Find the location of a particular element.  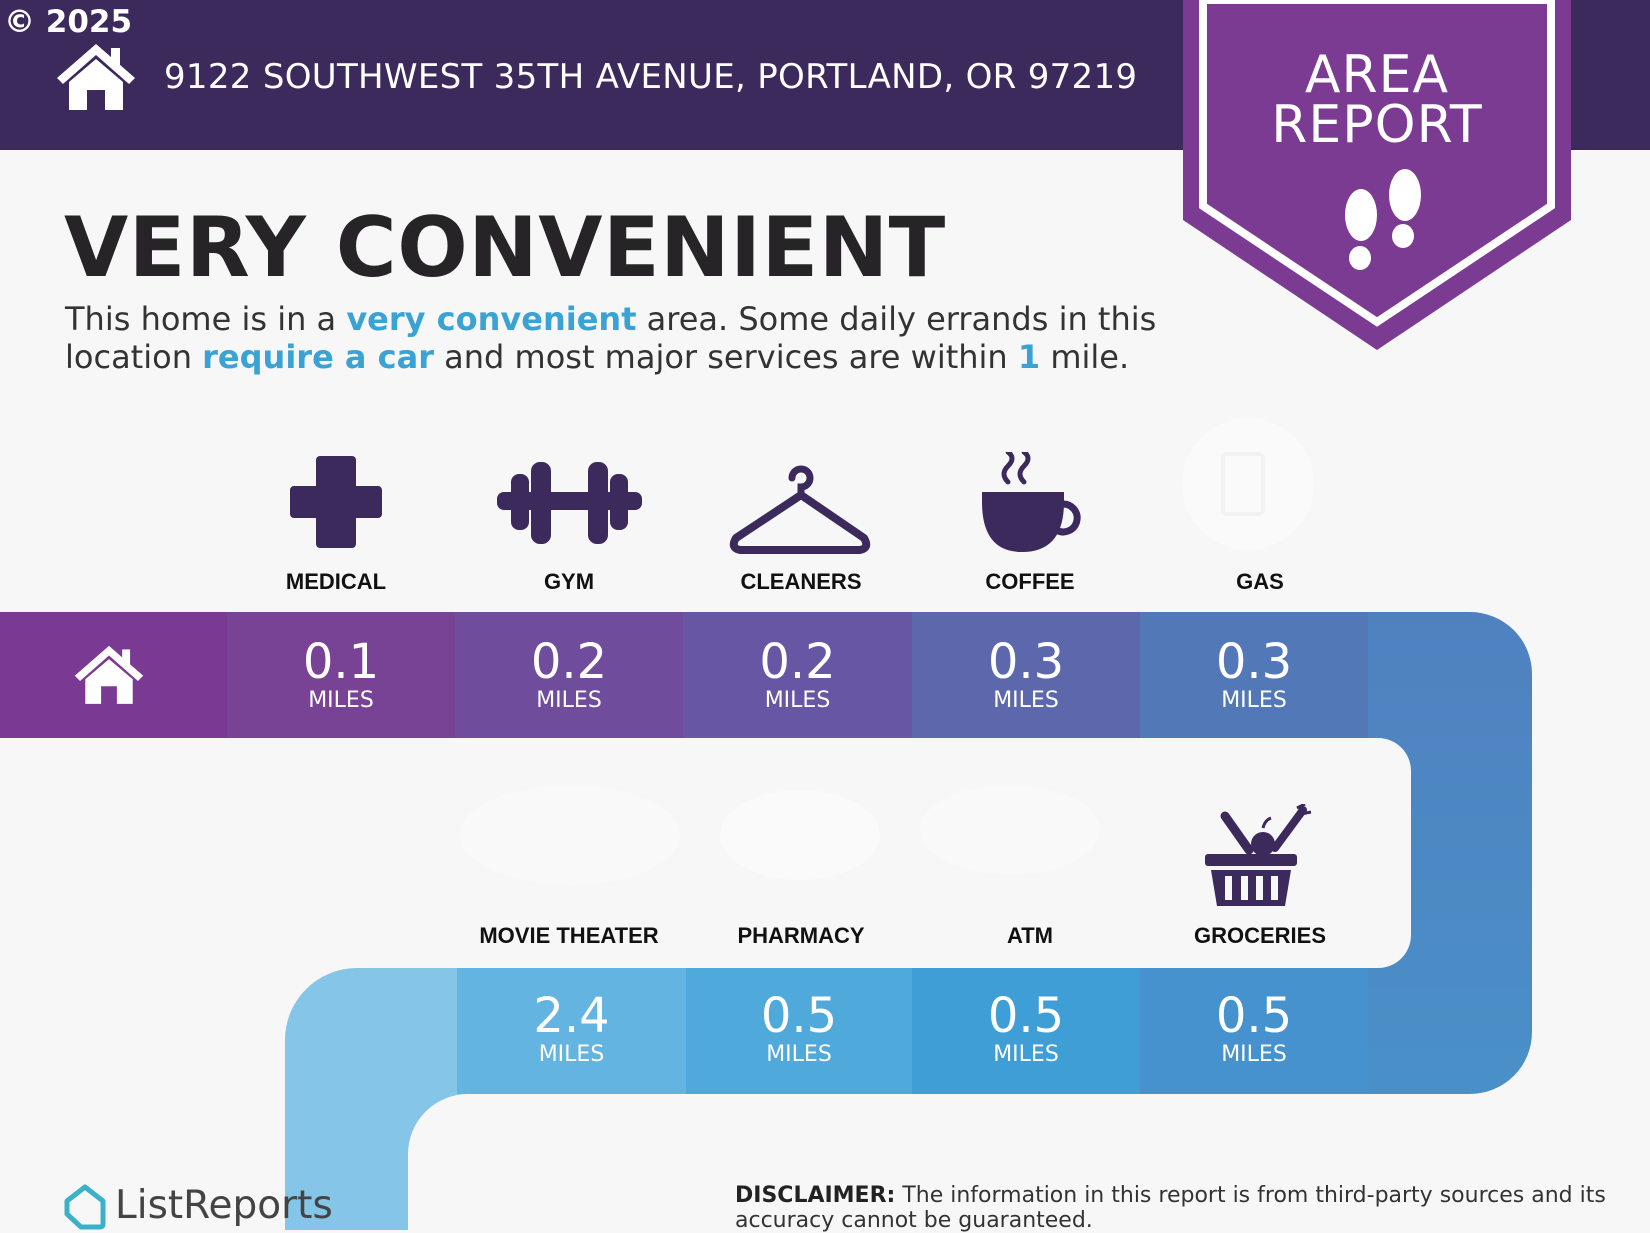

distance-gas: 0.3 MILES is located at coordinates (1254, 673).